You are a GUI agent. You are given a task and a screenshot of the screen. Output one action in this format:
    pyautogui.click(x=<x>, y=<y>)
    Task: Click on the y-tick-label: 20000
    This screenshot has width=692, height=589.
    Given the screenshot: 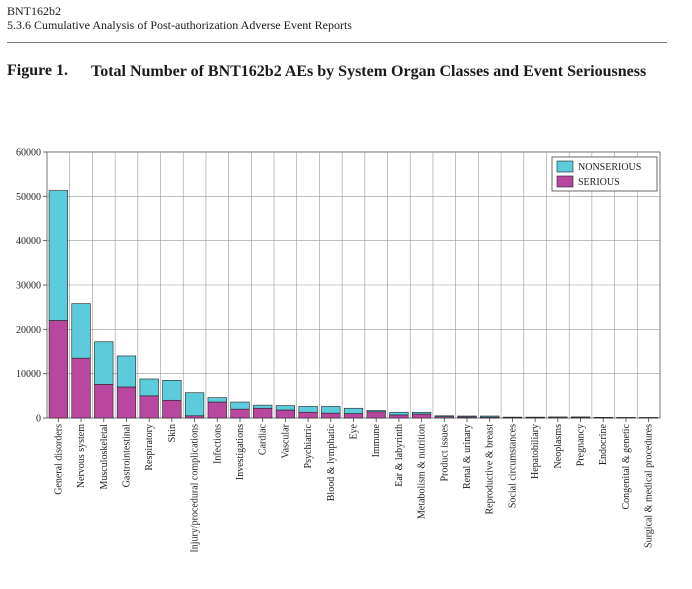 What is the action you would take?
    pyautogui.click(x=28, y=330)
    